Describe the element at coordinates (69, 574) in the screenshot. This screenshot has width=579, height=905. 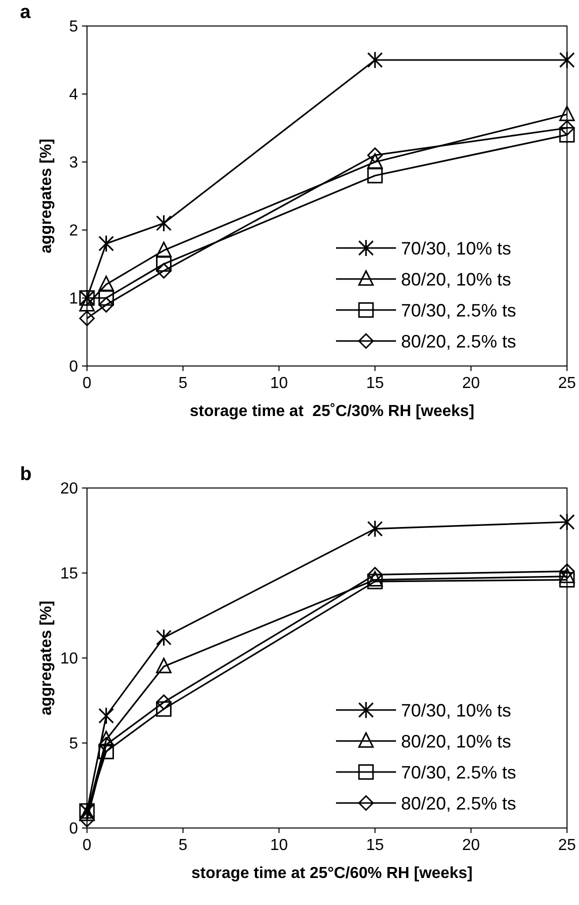
I see `y-tick-label: 15` at that location.